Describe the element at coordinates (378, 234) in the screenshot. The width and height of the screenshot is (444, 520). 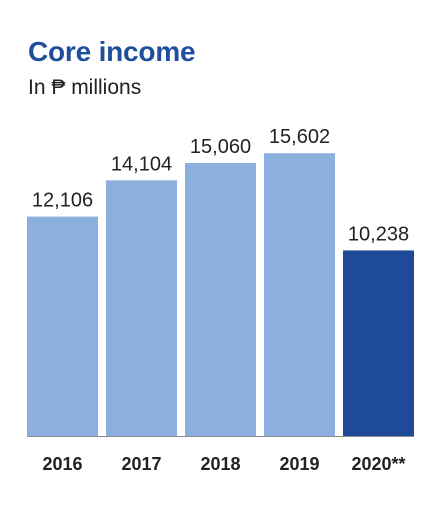
I see `value-label: 10,238` at that location.